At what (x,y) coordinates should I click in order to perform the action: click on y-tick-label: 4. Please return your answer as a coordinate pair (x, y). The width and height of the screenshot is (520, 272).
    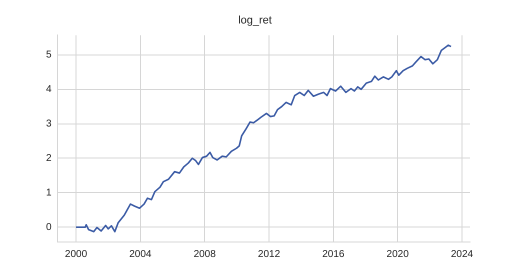
    Looking at the image, I should click on (49, 90).